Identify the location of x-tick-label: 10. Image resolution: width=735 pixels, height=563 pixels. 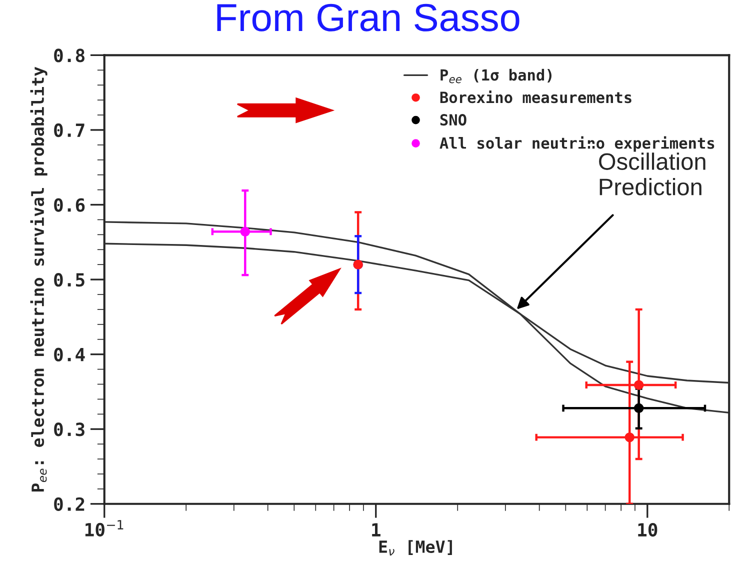
(648, 529).